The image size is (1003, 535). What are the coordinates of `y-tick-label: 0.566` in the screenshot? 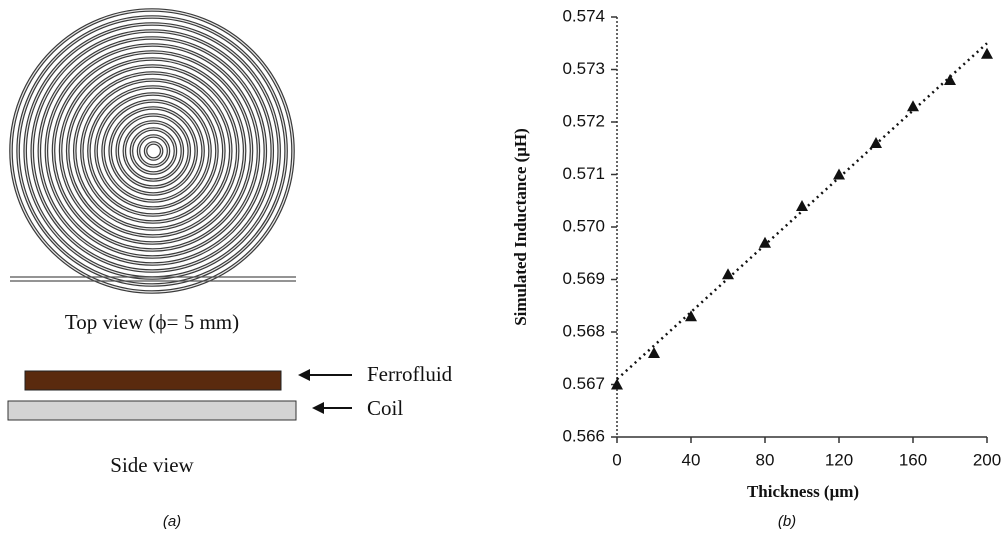 It's located at (583, 435).